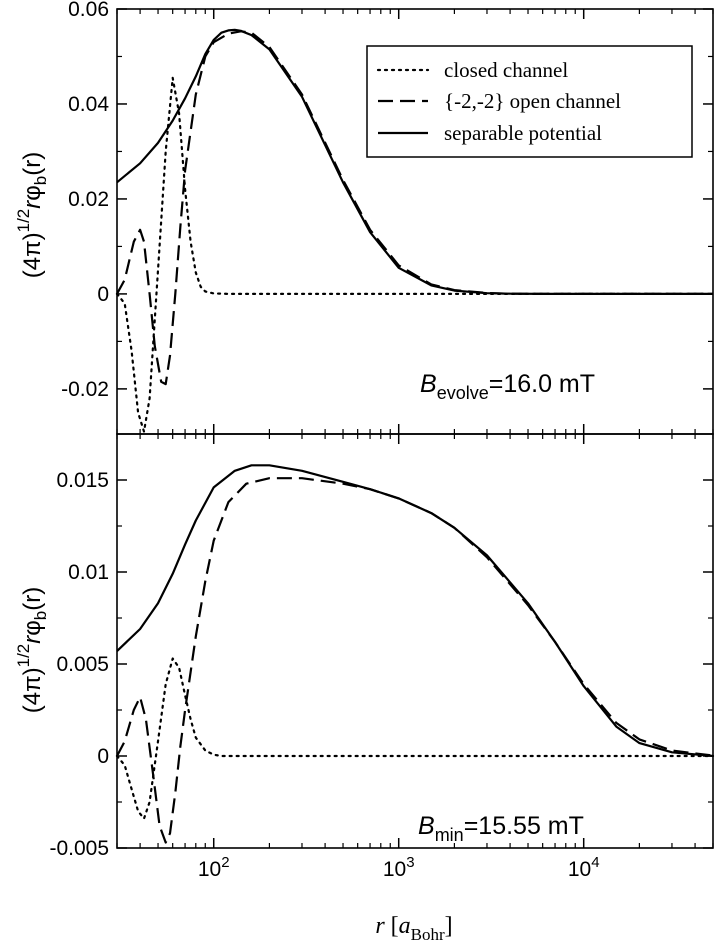  I want to click on bottom-ylabel-sub: b, so click(40, 615).